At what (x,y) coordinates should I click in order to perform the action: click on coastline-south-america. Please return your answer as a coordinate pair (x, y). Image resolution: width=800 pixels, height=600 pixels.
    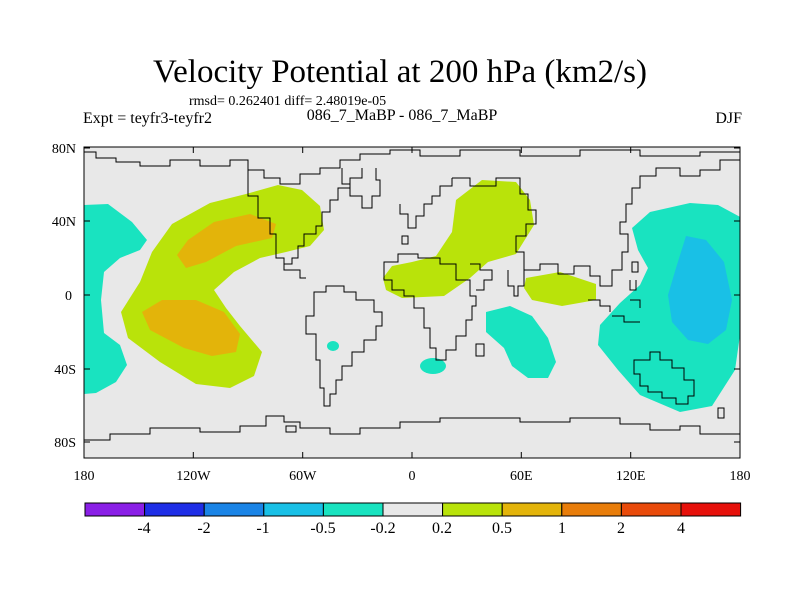
    Looking at the image, I should click on (344, 346).